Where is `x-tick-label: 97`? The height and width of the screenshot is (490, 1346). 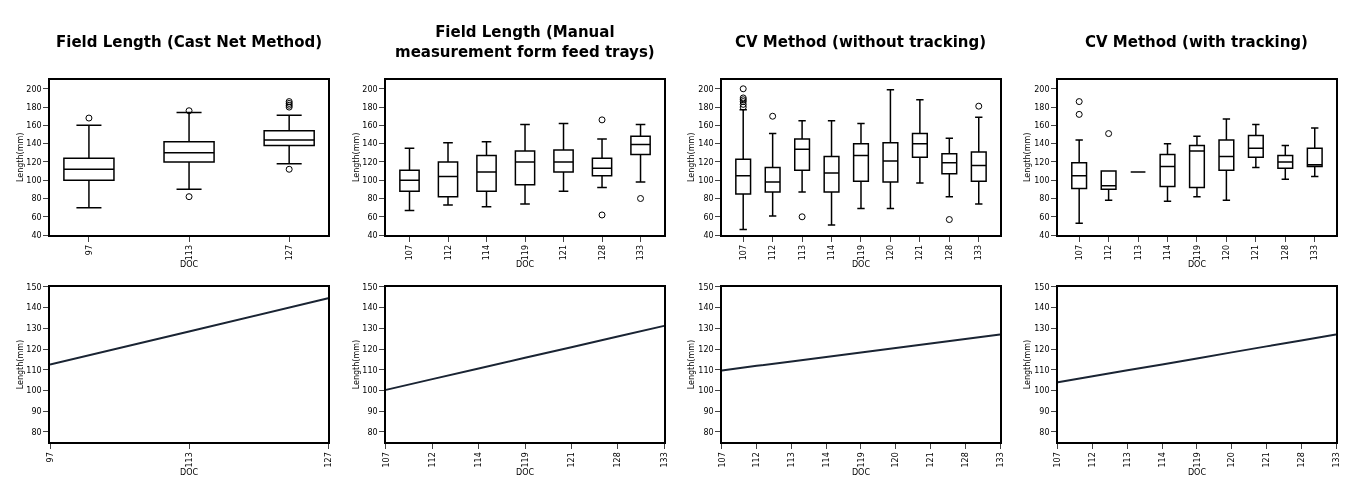 x-tick-label: 97 is located at coordinates (50, 457).